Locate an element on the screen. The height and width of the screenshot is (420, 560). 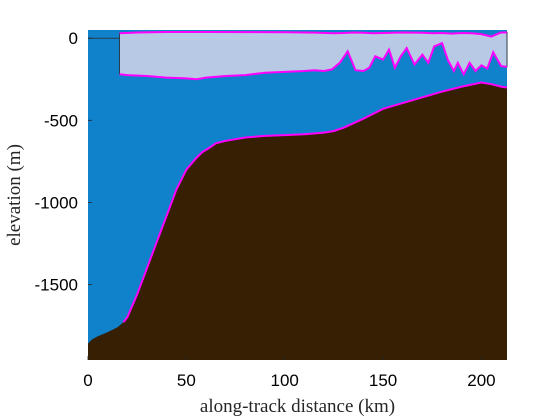
ice-base-line is located at coordinates (313, 61).